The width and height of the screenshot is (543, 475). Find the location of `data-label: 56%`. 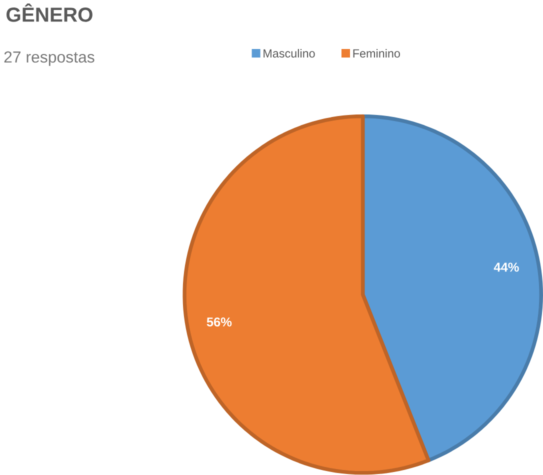

data-label: 56% is located at coordinates (219, 322).